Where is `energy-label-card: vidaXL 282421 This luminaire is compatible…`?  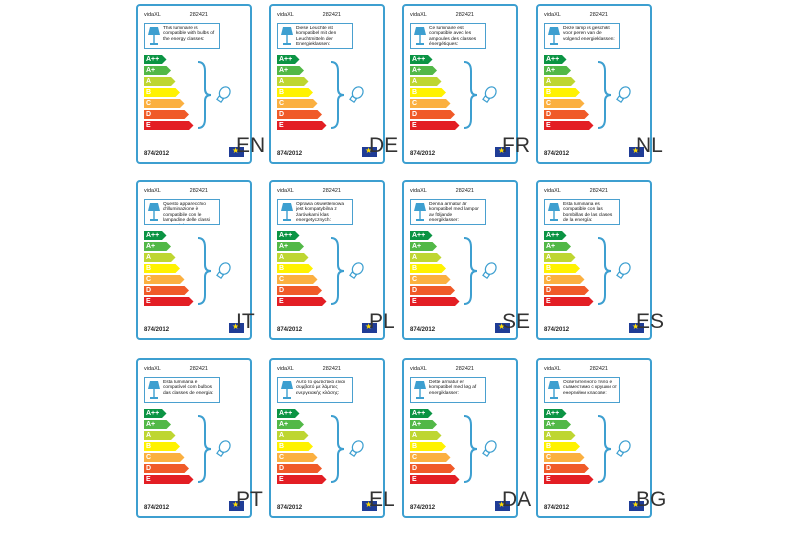
energy-label-card: vidaXL 282421 This luminaire is compatible… is located at coordinates (194, 84).